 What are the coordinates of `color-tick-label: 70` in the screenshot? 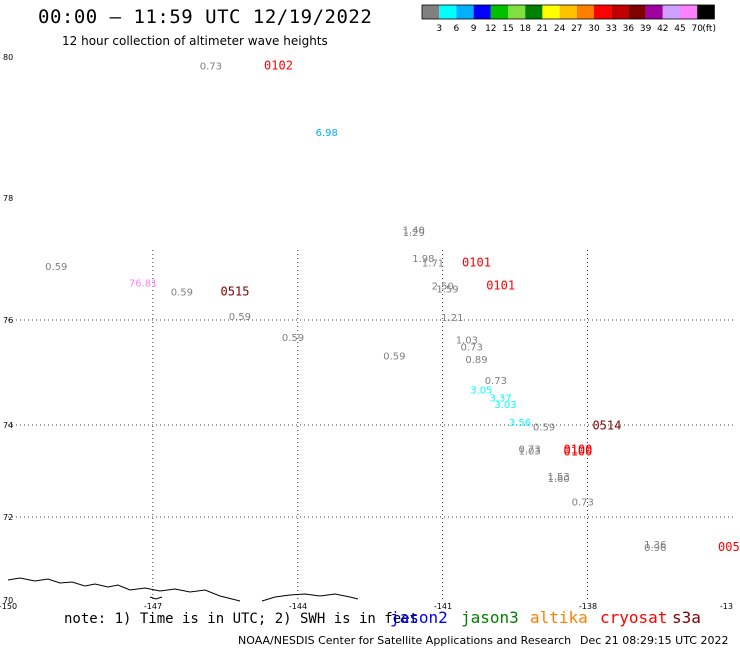 It's located at (697, 29).